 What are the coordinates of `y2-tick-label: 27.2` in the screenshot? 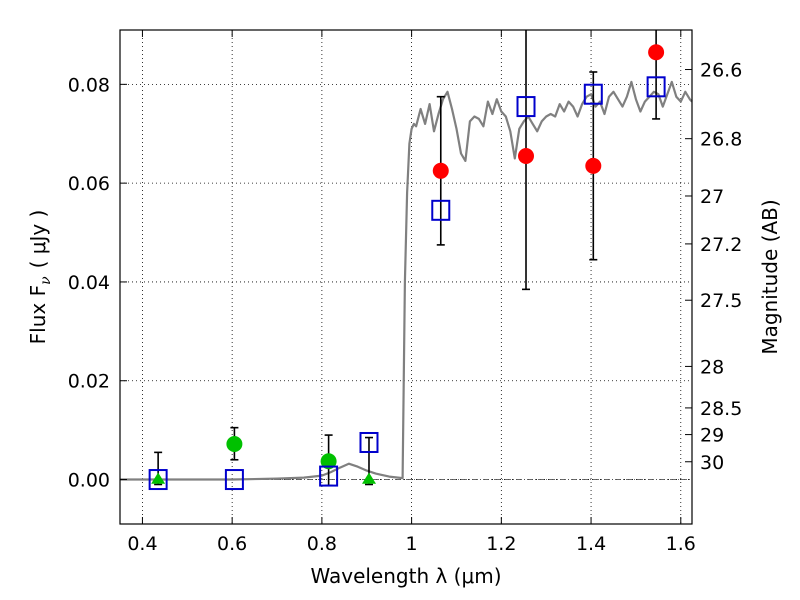 It's located at (721, 245).